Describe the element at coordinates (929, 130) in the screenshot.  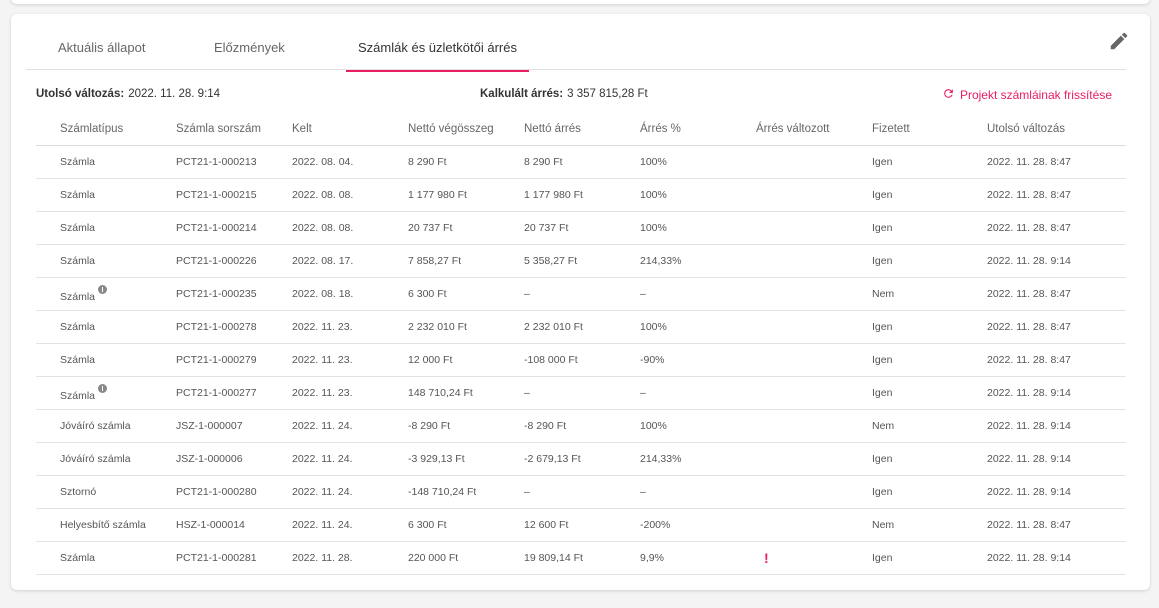
I see `column-header: Fizetett` at that location.